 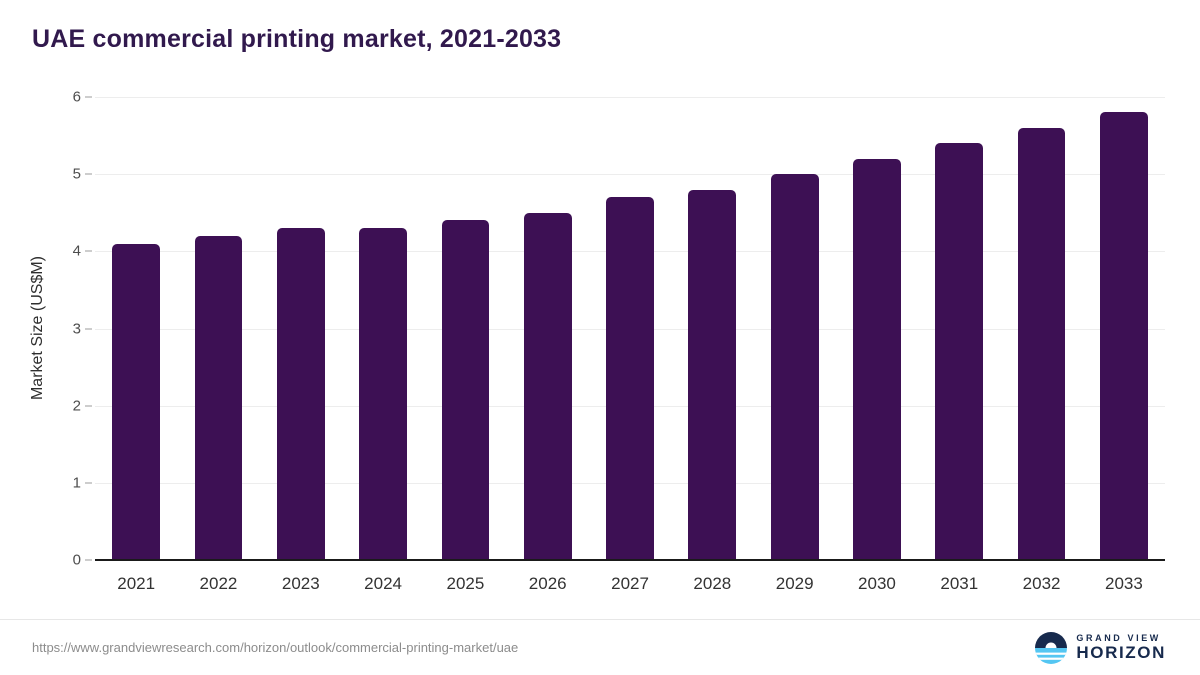 What do you see at coordinates (76, 483) in the screenshot?
I see `y-tick-label: 1` at bounding box center [76, 483].